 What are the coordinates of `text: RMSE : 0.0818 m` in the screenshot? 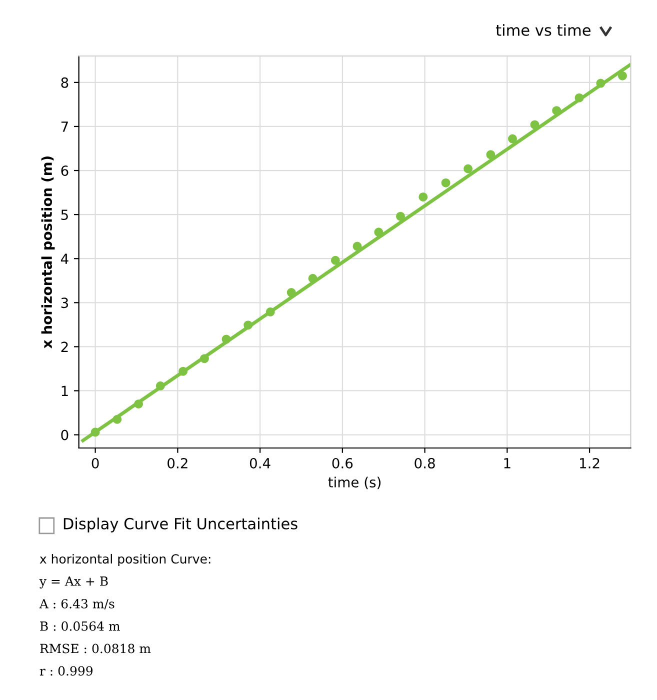 It's located at (95, 649).